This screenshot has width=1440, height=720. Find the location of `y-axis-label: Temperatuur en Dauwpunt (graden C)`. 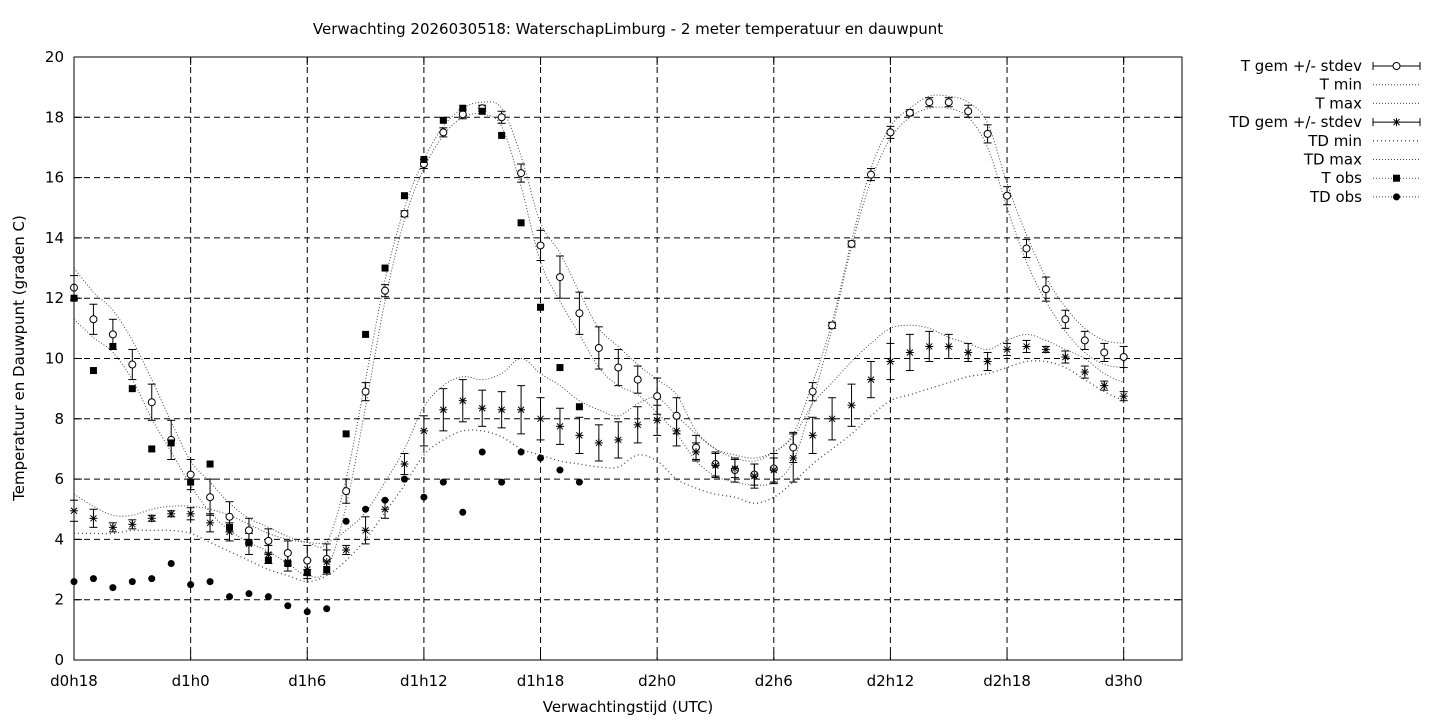

y-axis-label: Temperatuur en Dauwpunt (graden C) is located at coordinates (19, 358).